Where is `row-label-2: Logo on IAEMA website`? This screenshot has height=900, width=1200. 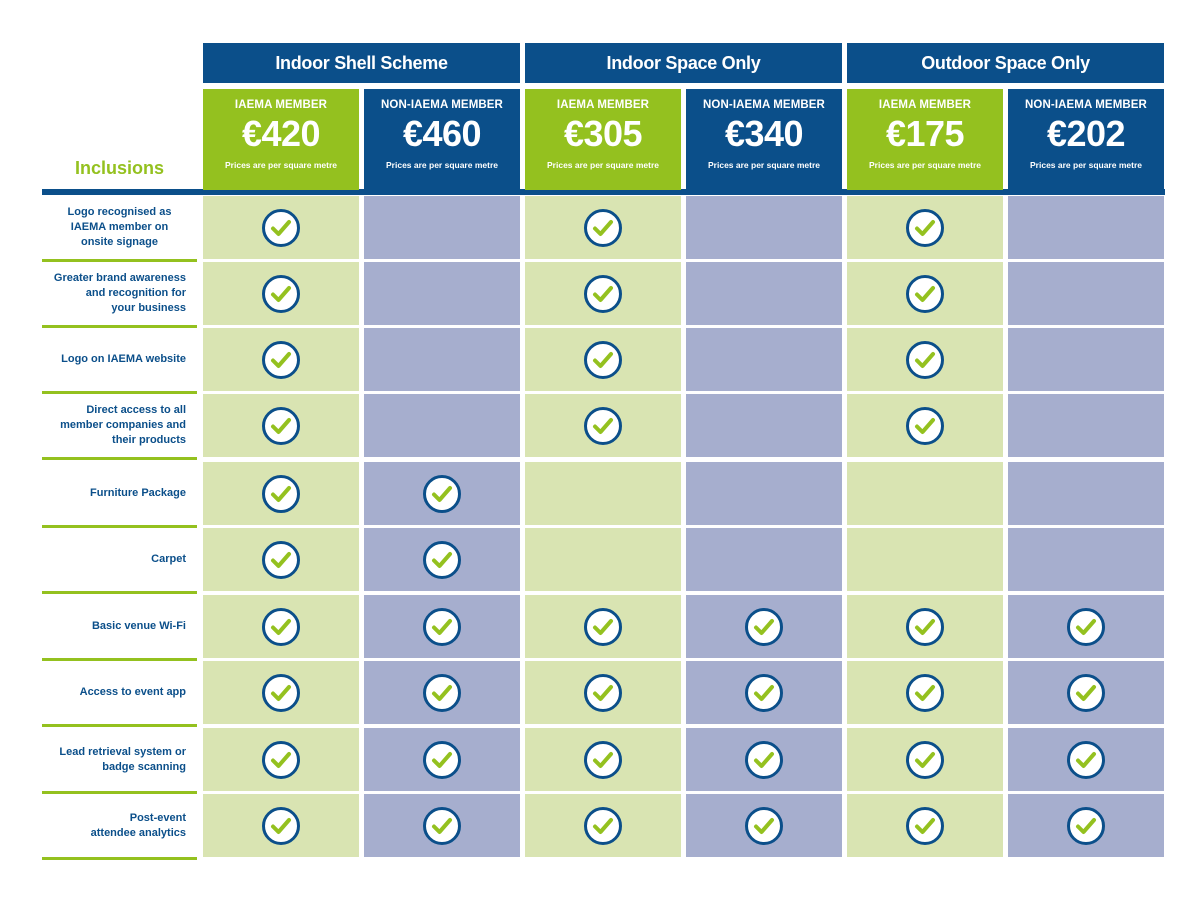 row-label-2: Logo on IAEMA website is located at coordinates (119, 361).